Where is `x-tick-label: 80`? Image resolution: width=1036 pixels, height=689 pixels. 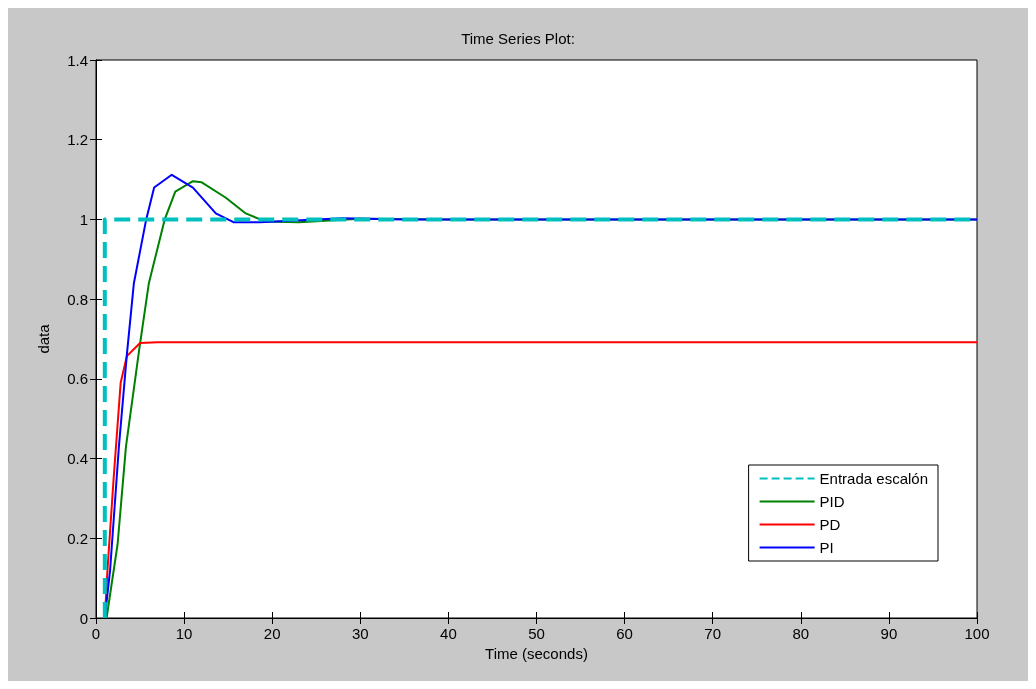 x-tick-label: 80 is located at coordinates (801, 633).